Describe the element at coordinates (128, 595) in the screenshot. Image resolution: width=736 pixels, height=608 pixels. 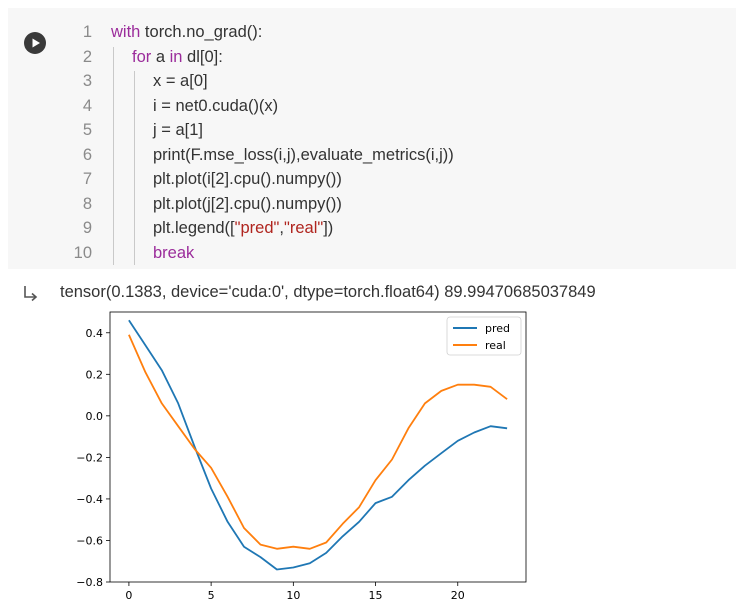
I see `x-tick-label: 0` at that location.